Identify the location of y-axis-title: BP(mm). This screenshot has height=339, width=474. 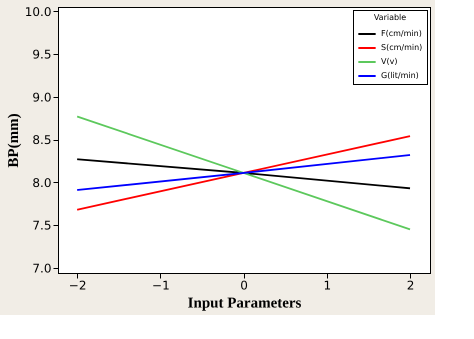
(14, 140).